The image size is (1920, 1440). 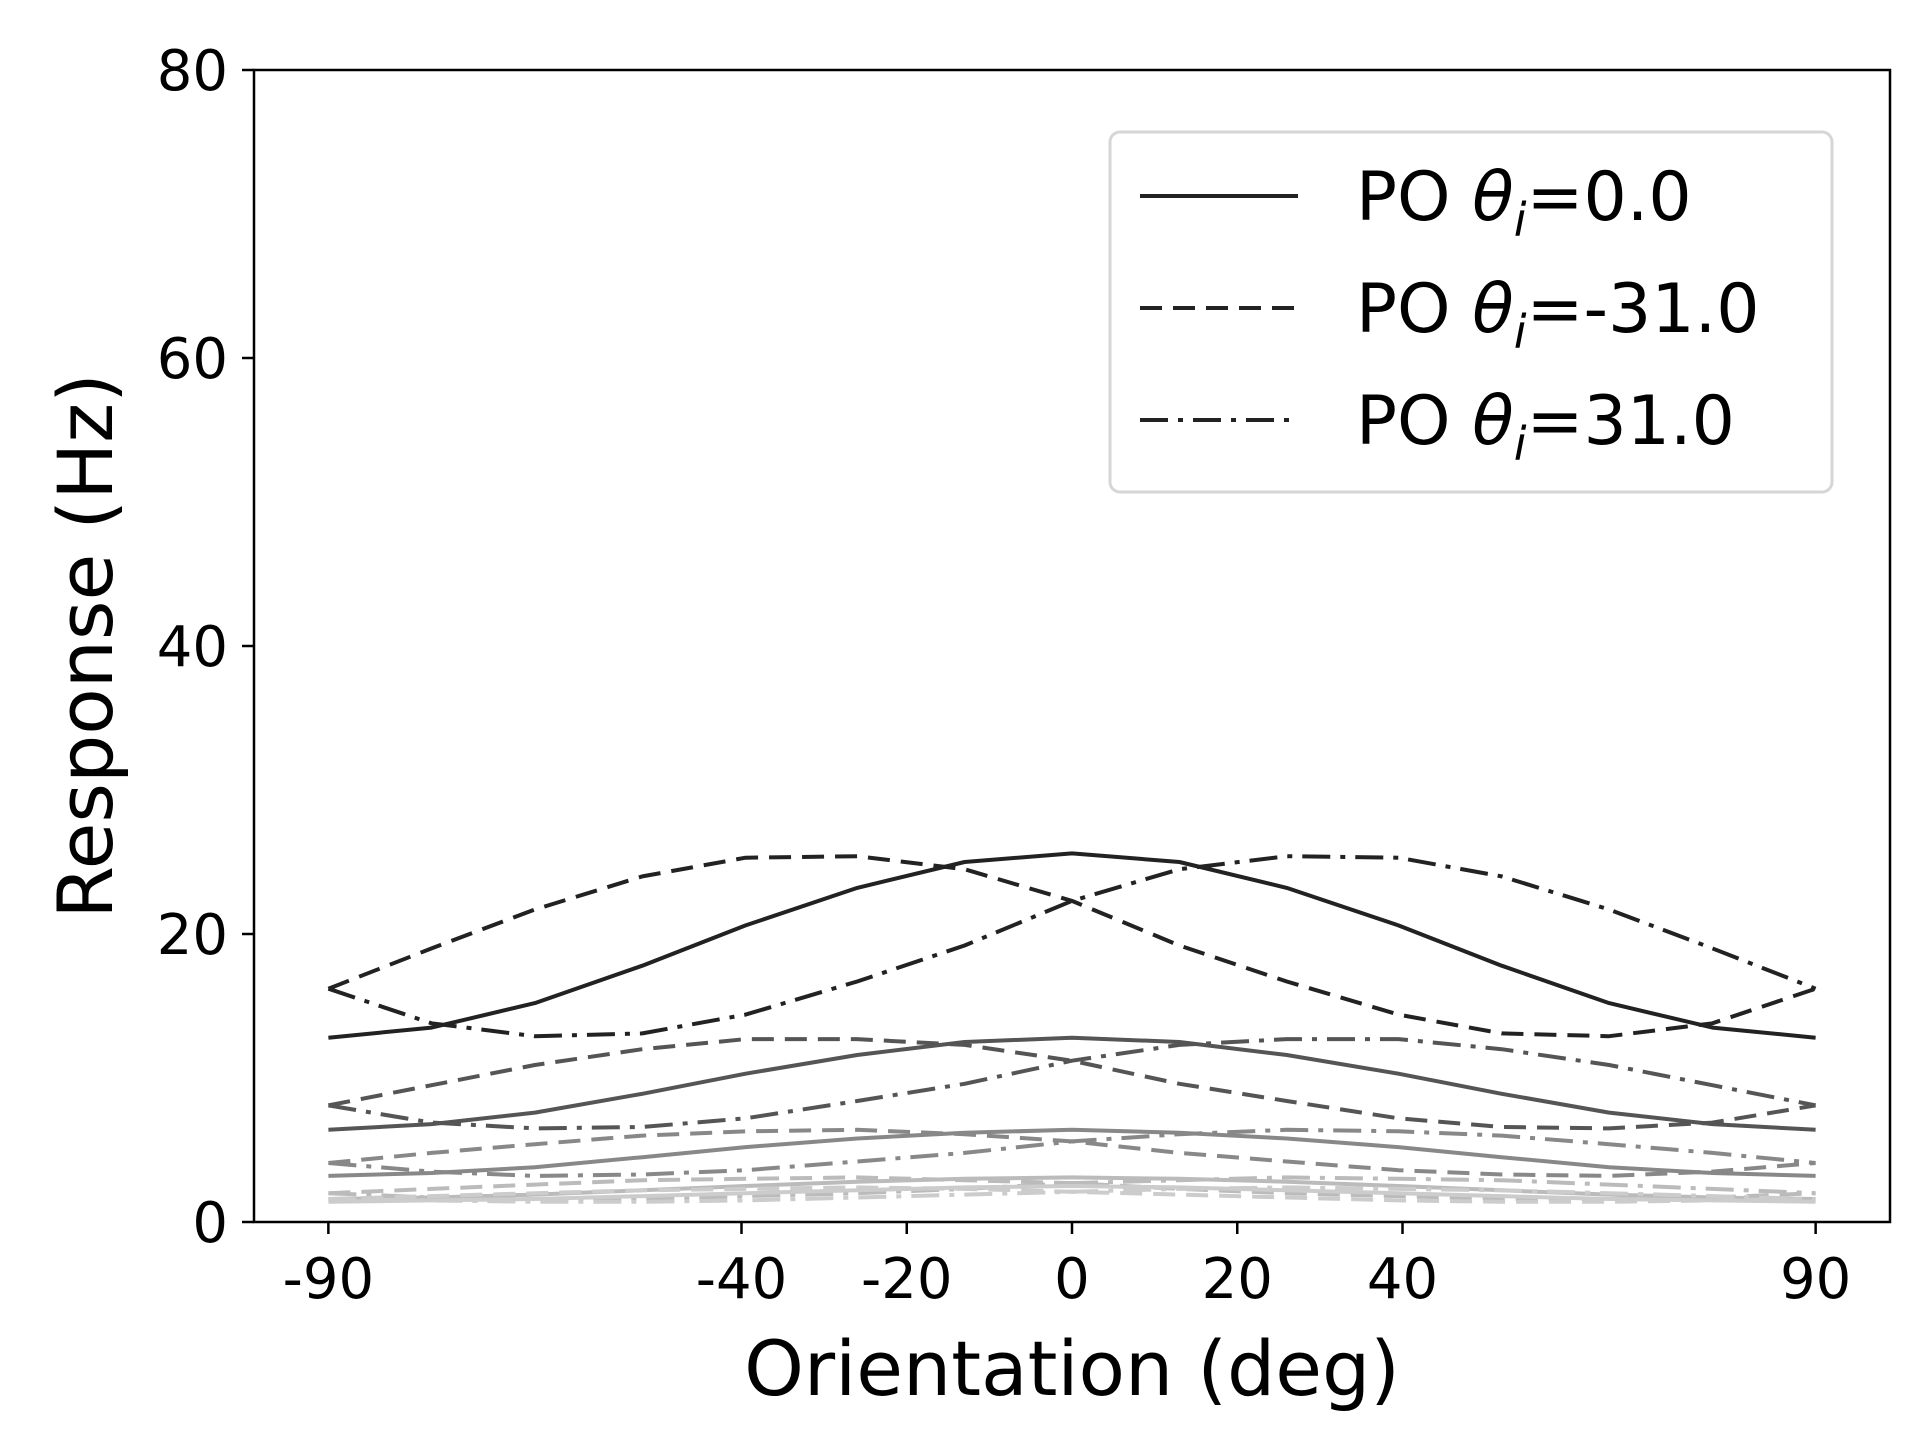 I want to click on legend-label: PO θi=31.0, so click(x=1545, y=426).